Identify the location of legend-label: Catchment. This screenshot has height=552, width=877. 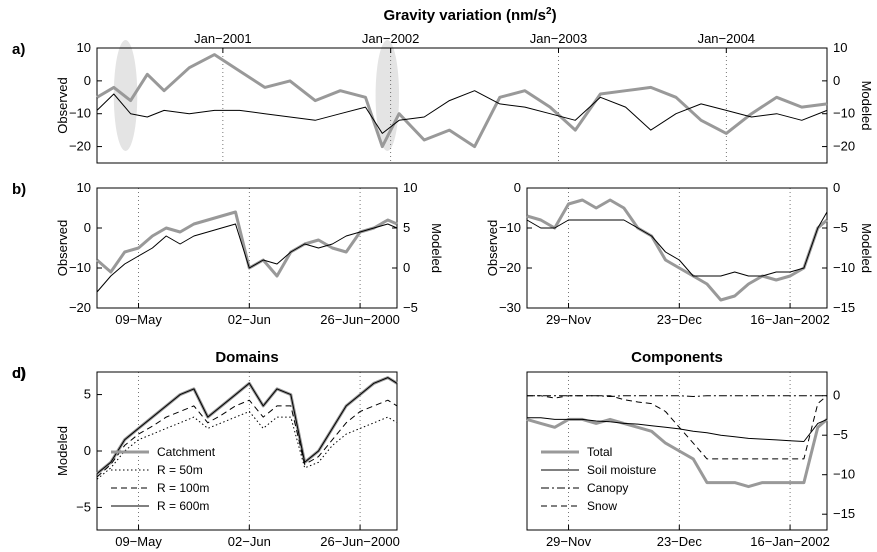
(186, 452).